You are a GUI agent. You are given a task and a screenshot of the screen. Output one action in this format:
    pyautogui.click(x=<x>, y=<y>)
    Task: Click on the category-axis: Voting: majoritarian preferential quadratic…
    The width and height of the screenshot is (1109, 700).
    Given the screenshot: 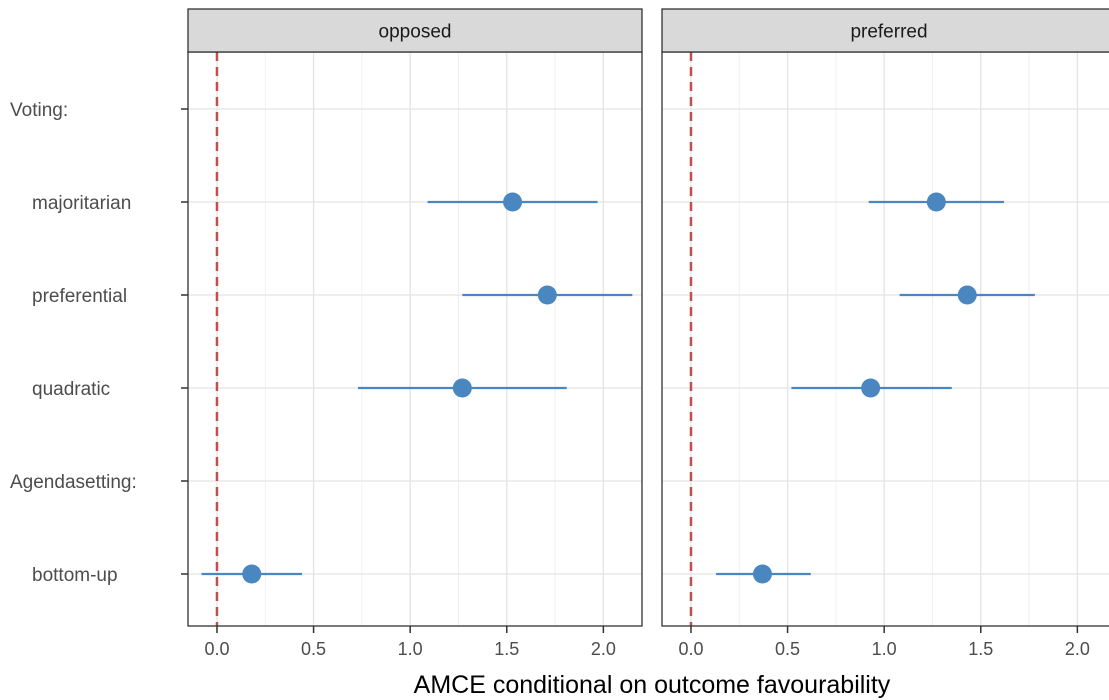 What is the action you would take?
    pyautogui.click(x=99, y=343)
    